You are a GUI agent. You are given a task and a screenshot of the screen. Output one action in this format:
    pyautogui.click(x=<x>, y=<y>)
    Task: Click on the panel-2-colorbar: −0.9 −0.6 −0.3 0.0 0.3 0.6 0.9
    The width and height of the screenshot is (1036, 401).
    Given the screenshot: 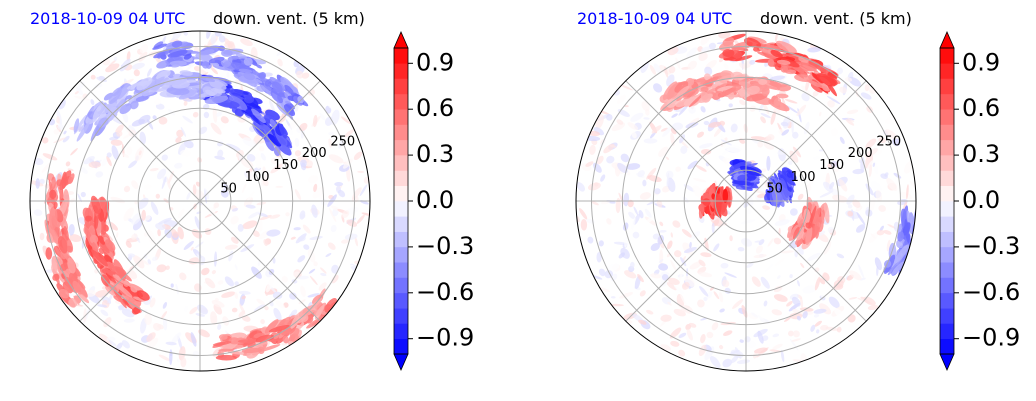 What is the action you would take?
    pyautogui.click(x=979, y=201)
    